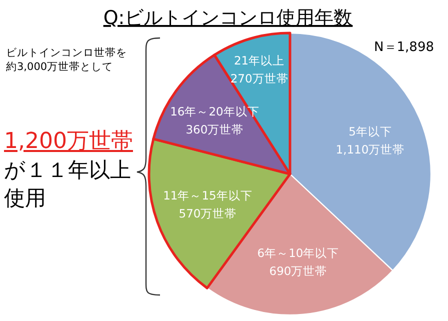 Image resolution: width=448 pixels, height=321 pixels. Describe the element at coordinates (207, 195) in the screenshot. I see `slice-label: 11年～15年以下` at that location.